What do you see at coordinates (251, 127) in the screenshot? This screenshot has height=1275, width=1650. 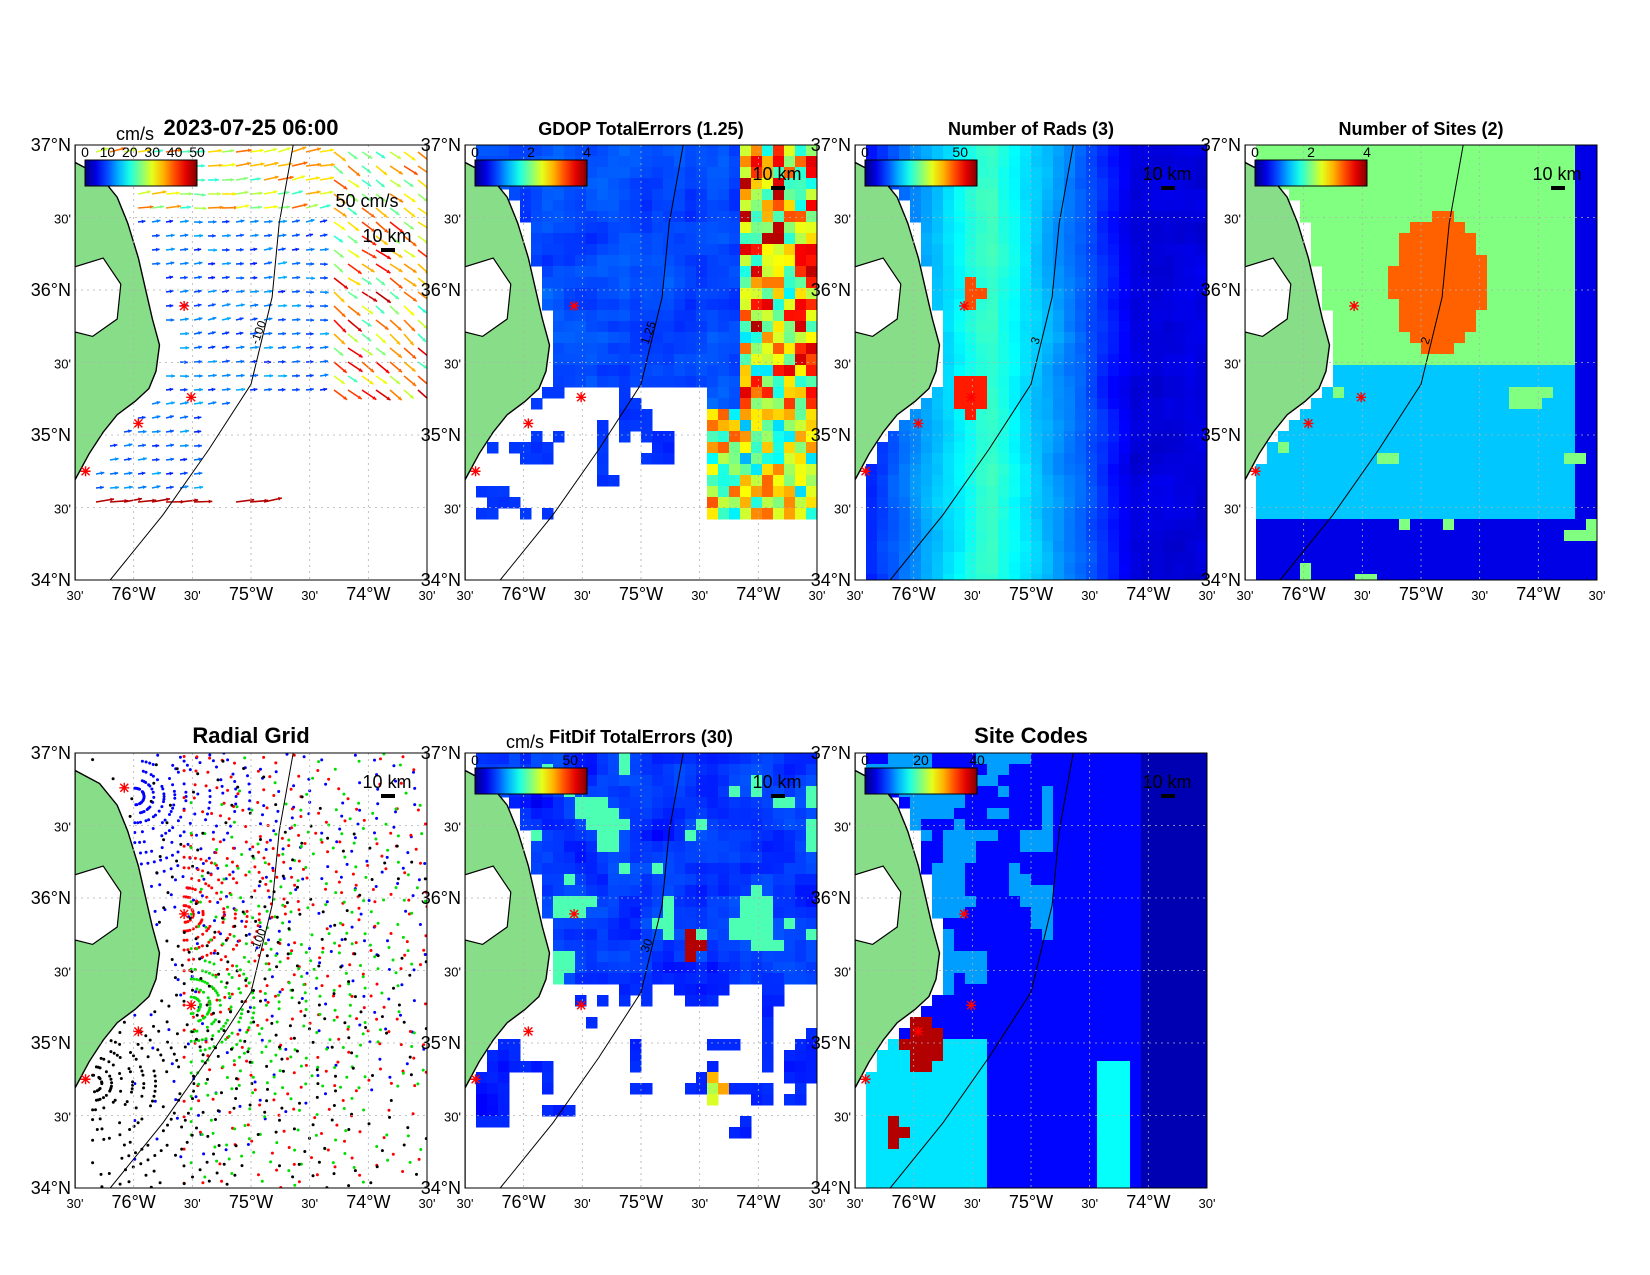 I see `panel-title: 2023-07-25 06:00` at bounding box center [251, 127].